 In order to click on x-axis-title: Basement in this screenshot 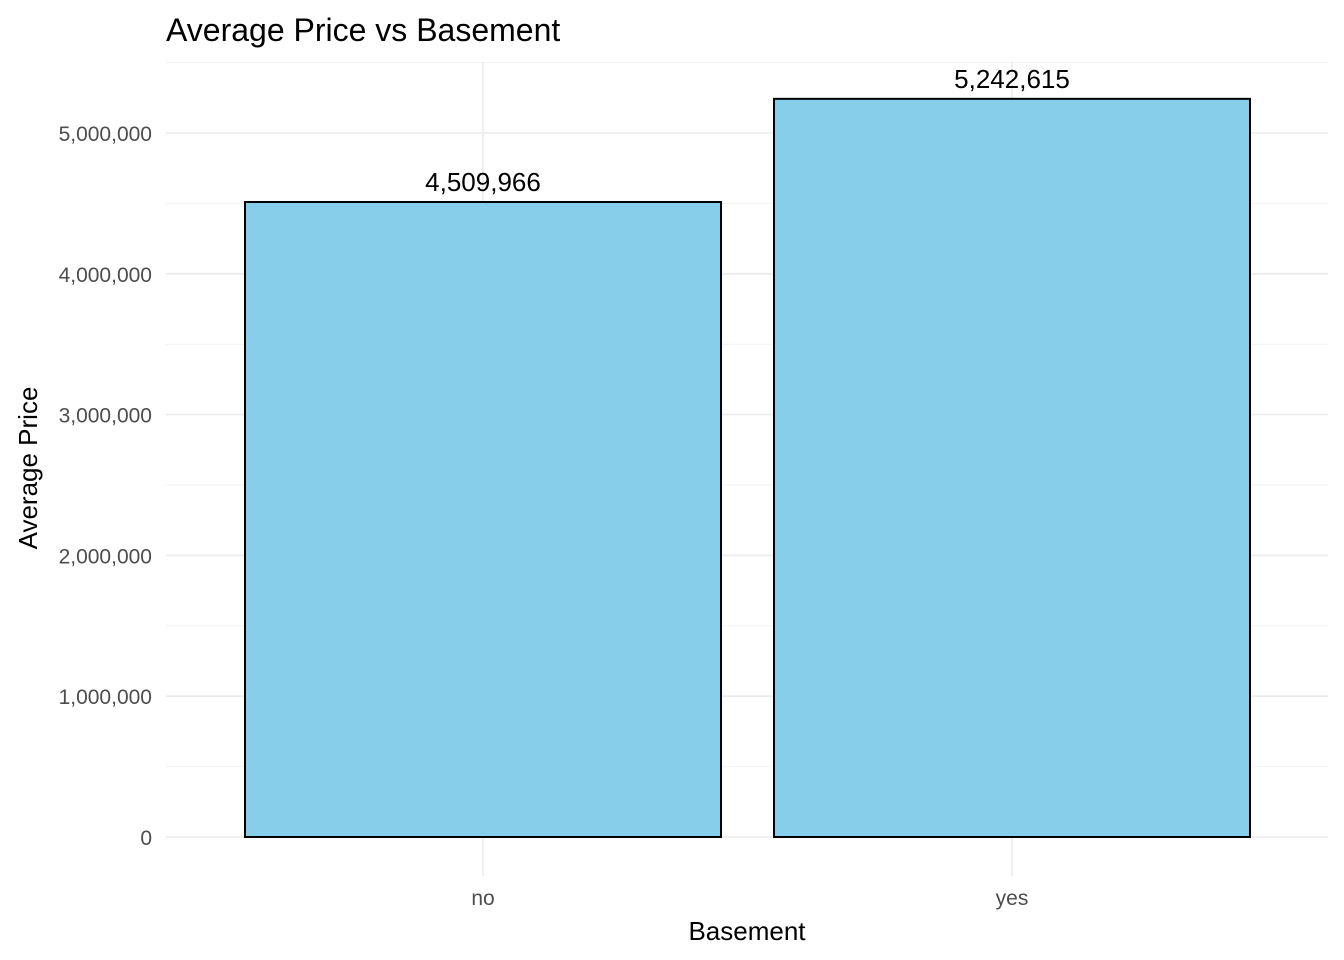, I will do `click(747, 931)`.